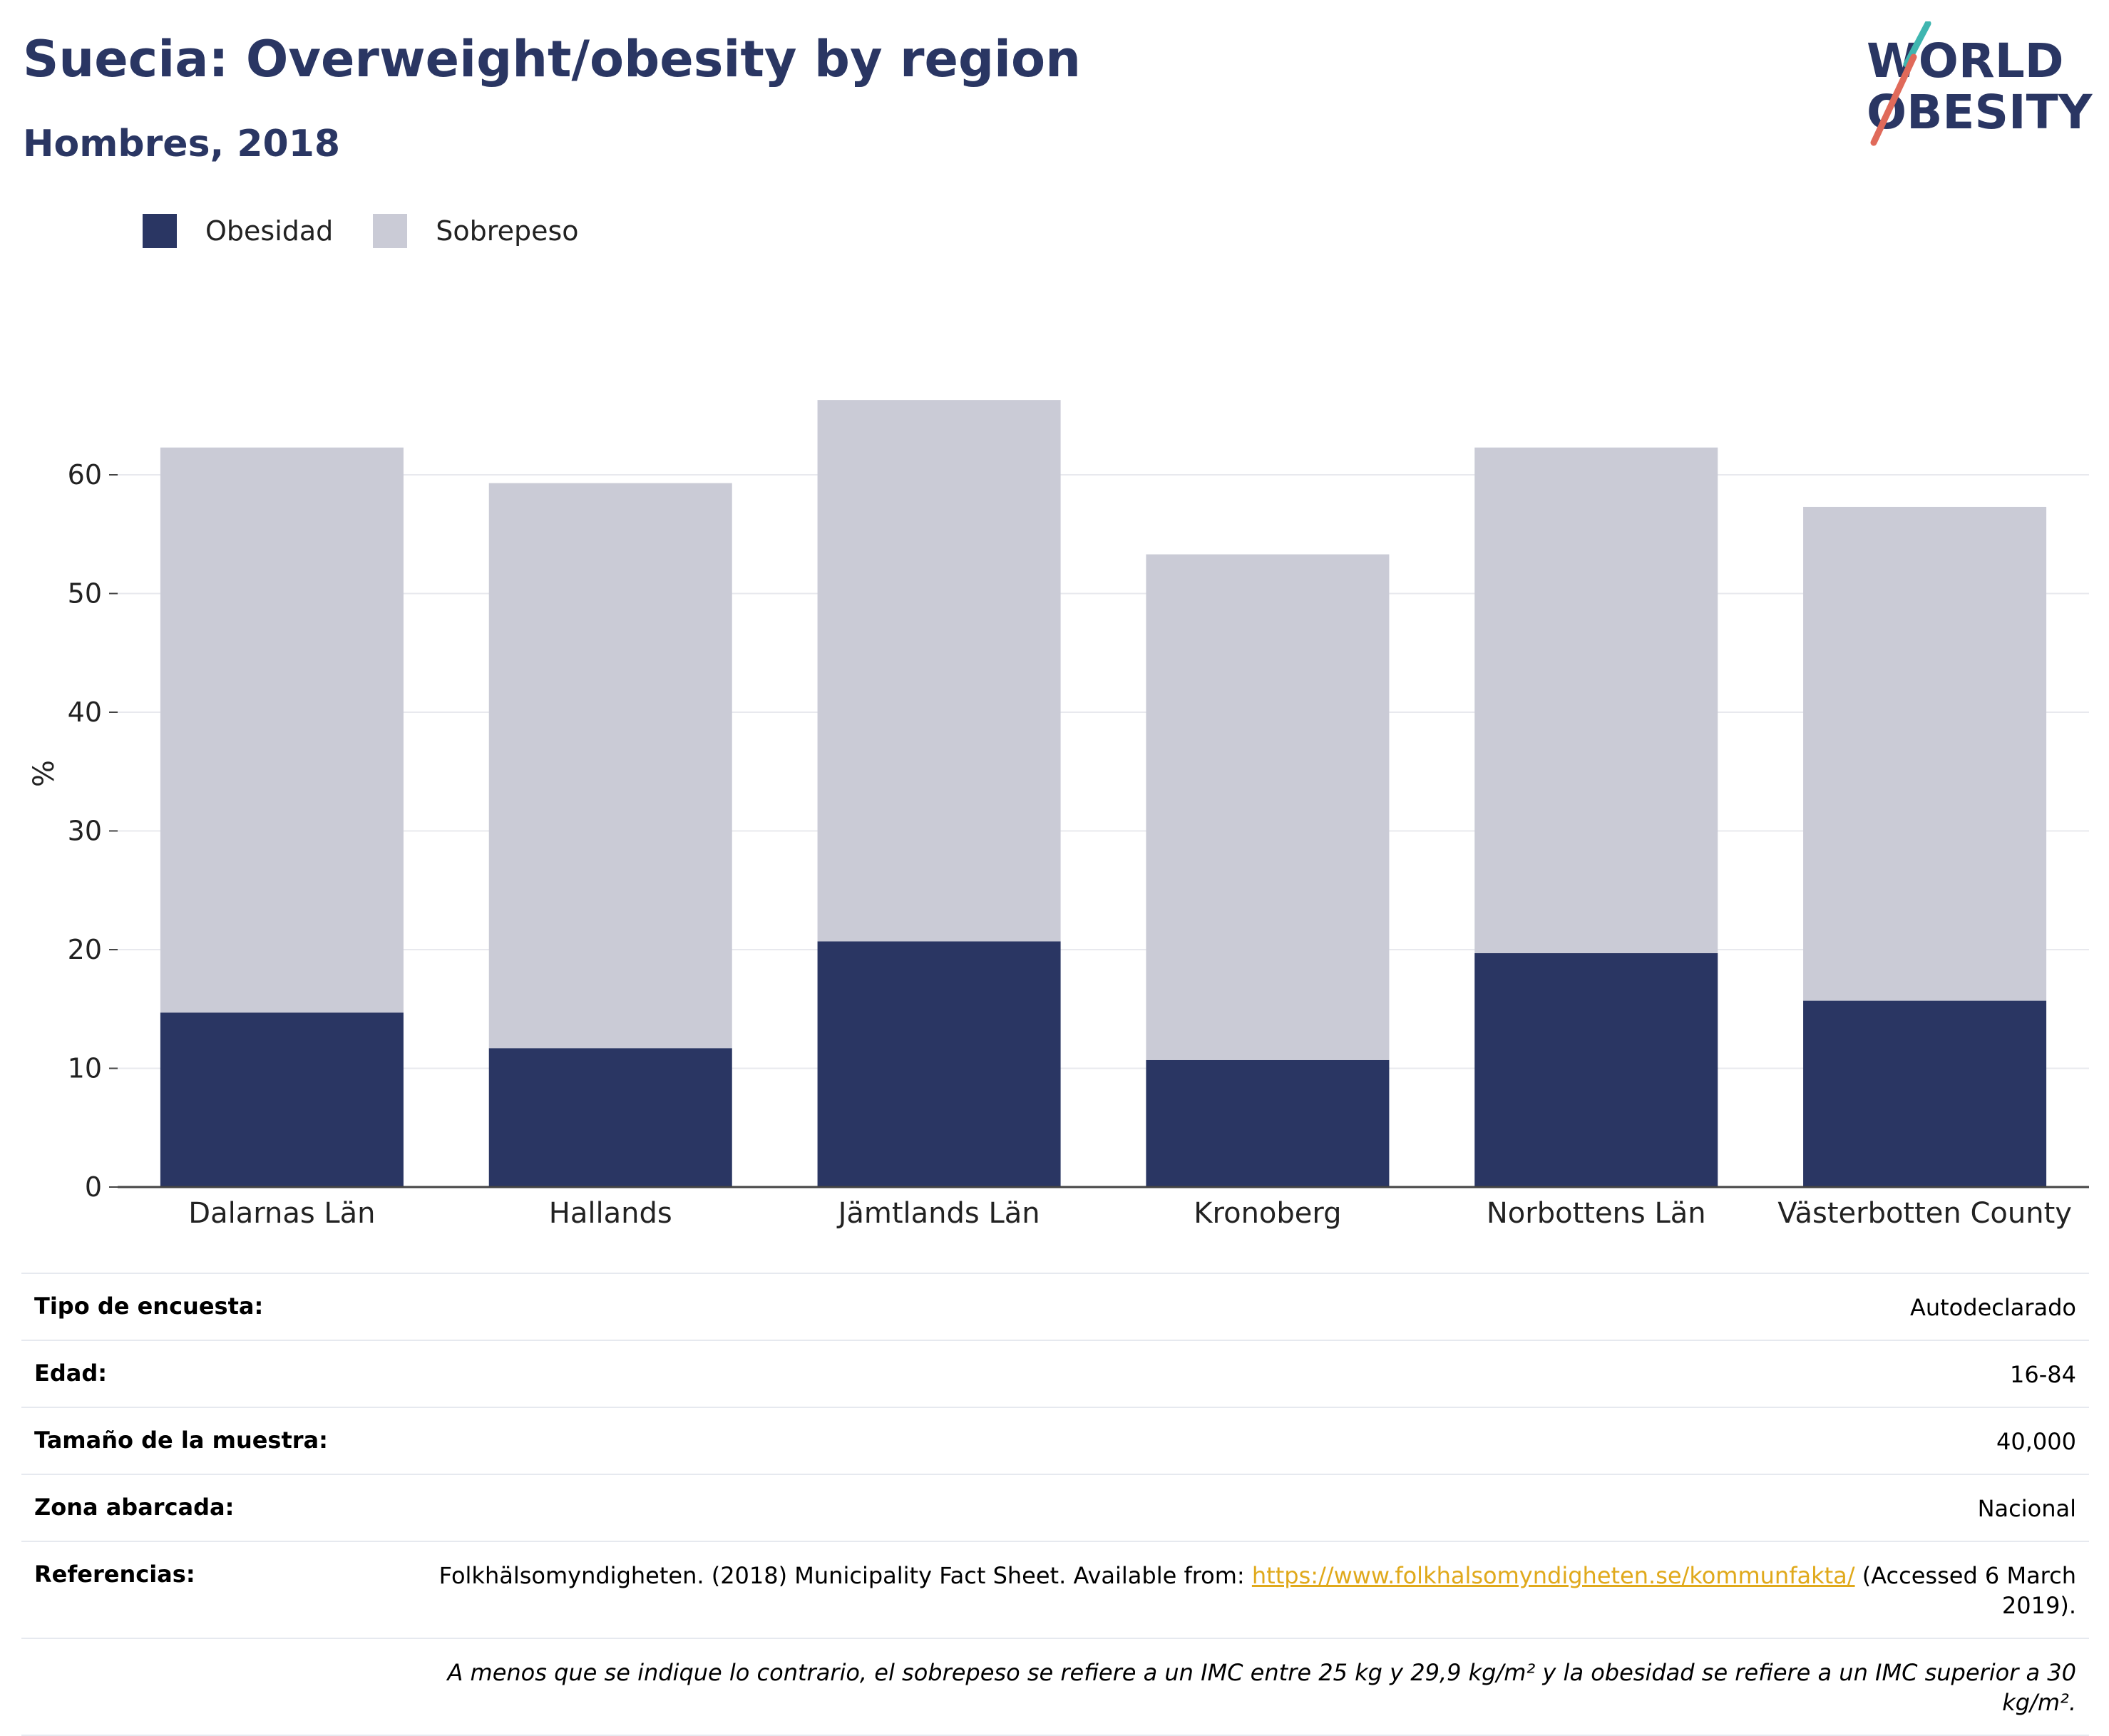 Image resolution: width=2109 pixels, height=1736 pixels. Describe the element at coordinates (1965, 61) in the screenshot. I see `svg-text: WORLD` at that location.